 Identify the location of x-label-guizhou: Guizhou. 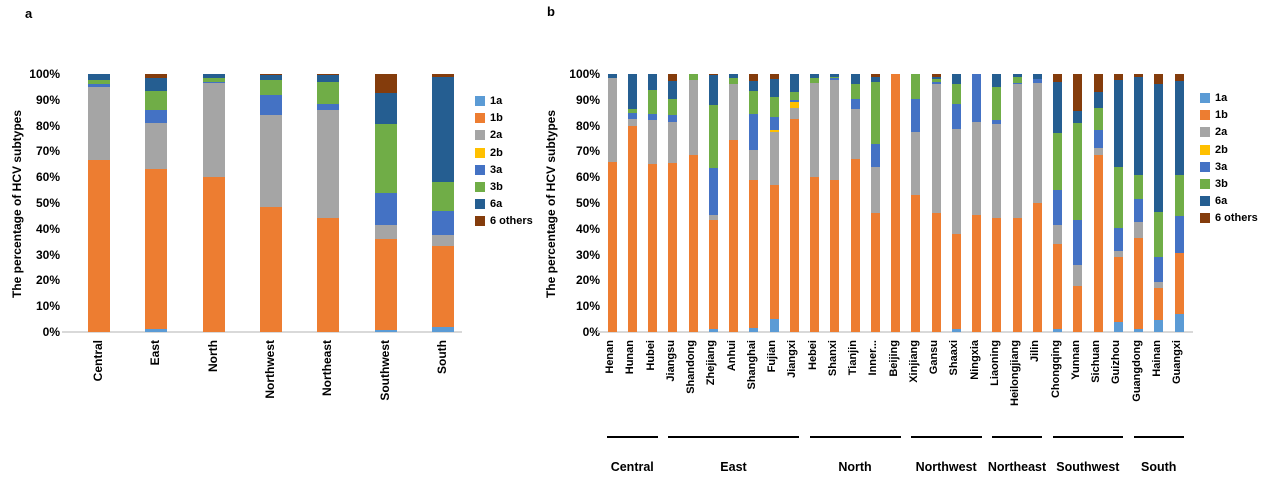
(1116, 362).